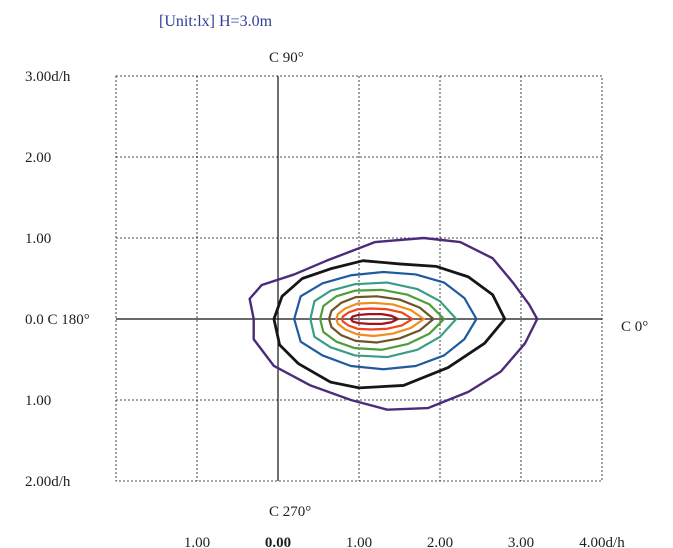 This screenshot has width=673, height=548. I want to click on y-tick-label: 0.0 C 180°, so click(57, 320).